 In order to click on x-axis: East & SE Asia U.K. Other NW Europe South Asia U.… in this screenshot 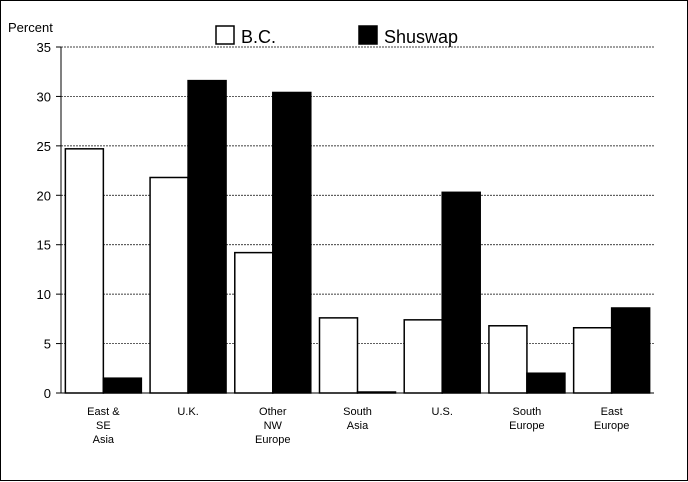, I will do `click(358, 426)`.